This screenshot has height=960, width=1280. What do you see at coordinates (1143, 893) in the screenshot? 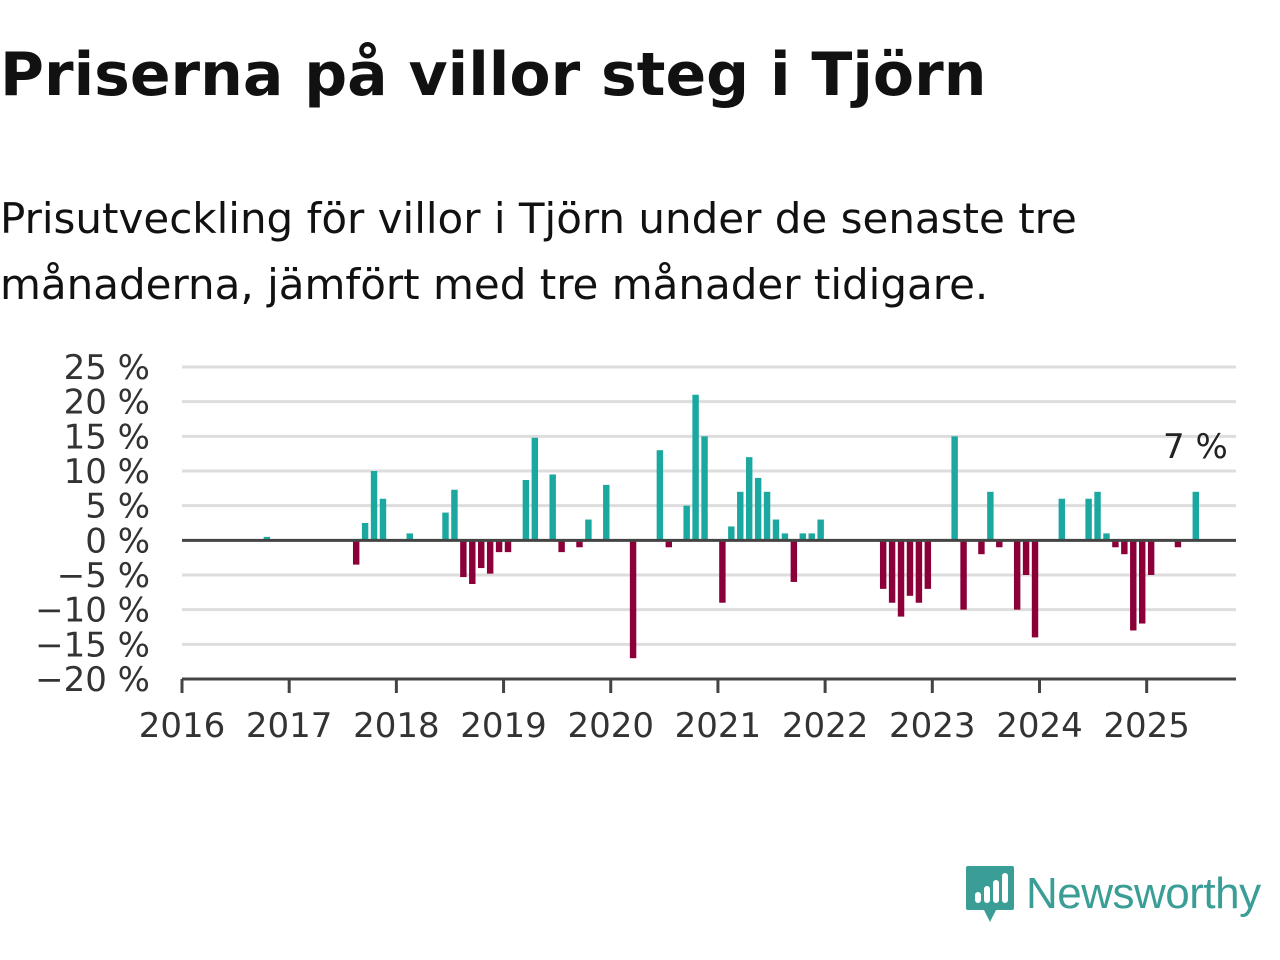
I see `brand-name: Newsworthy` at bounding box center [1143, 893].